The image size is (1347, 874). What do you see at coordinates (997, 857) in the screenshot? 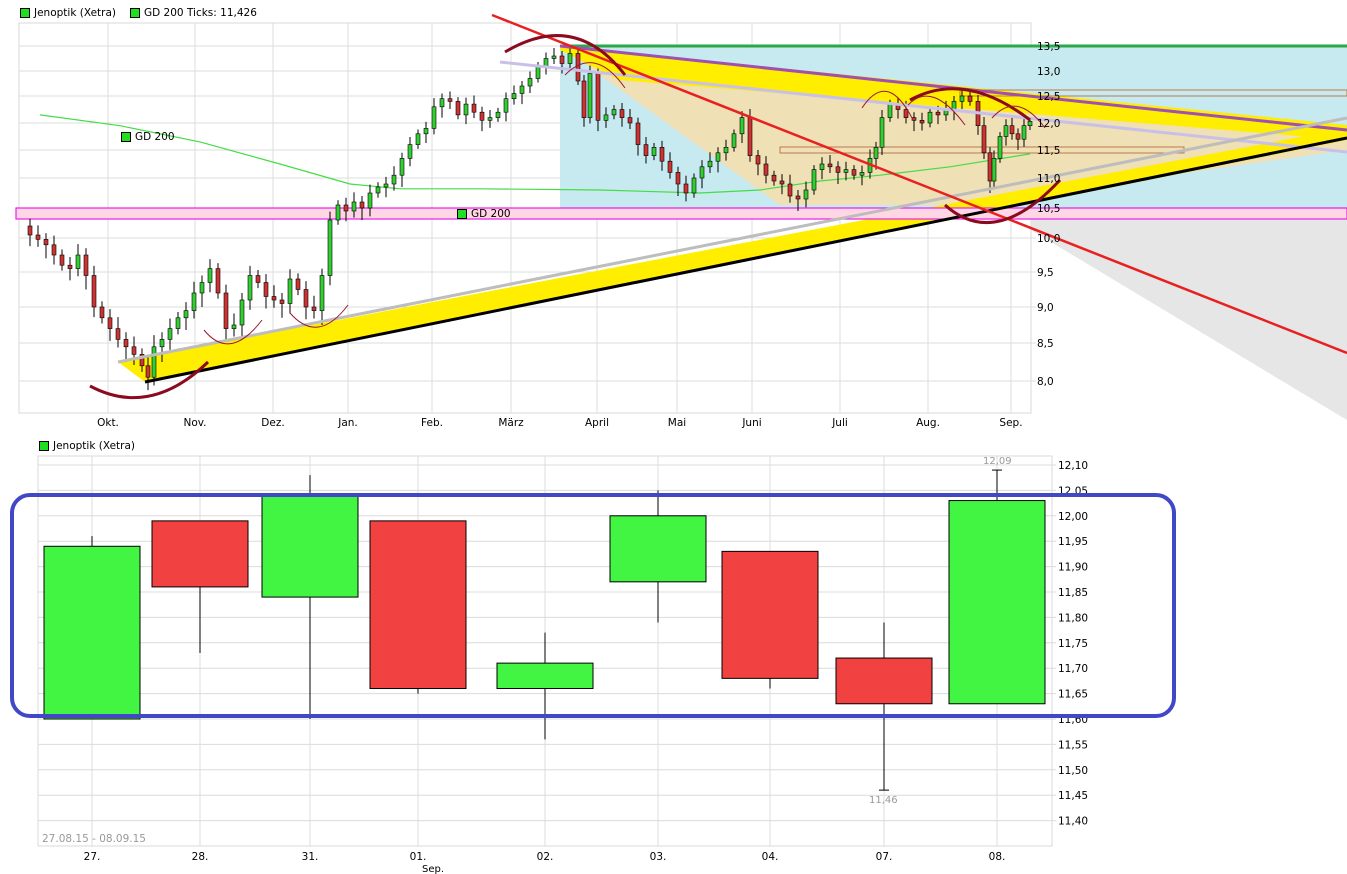
I see `svg-text: 08.` at bounding box center [997, 857].